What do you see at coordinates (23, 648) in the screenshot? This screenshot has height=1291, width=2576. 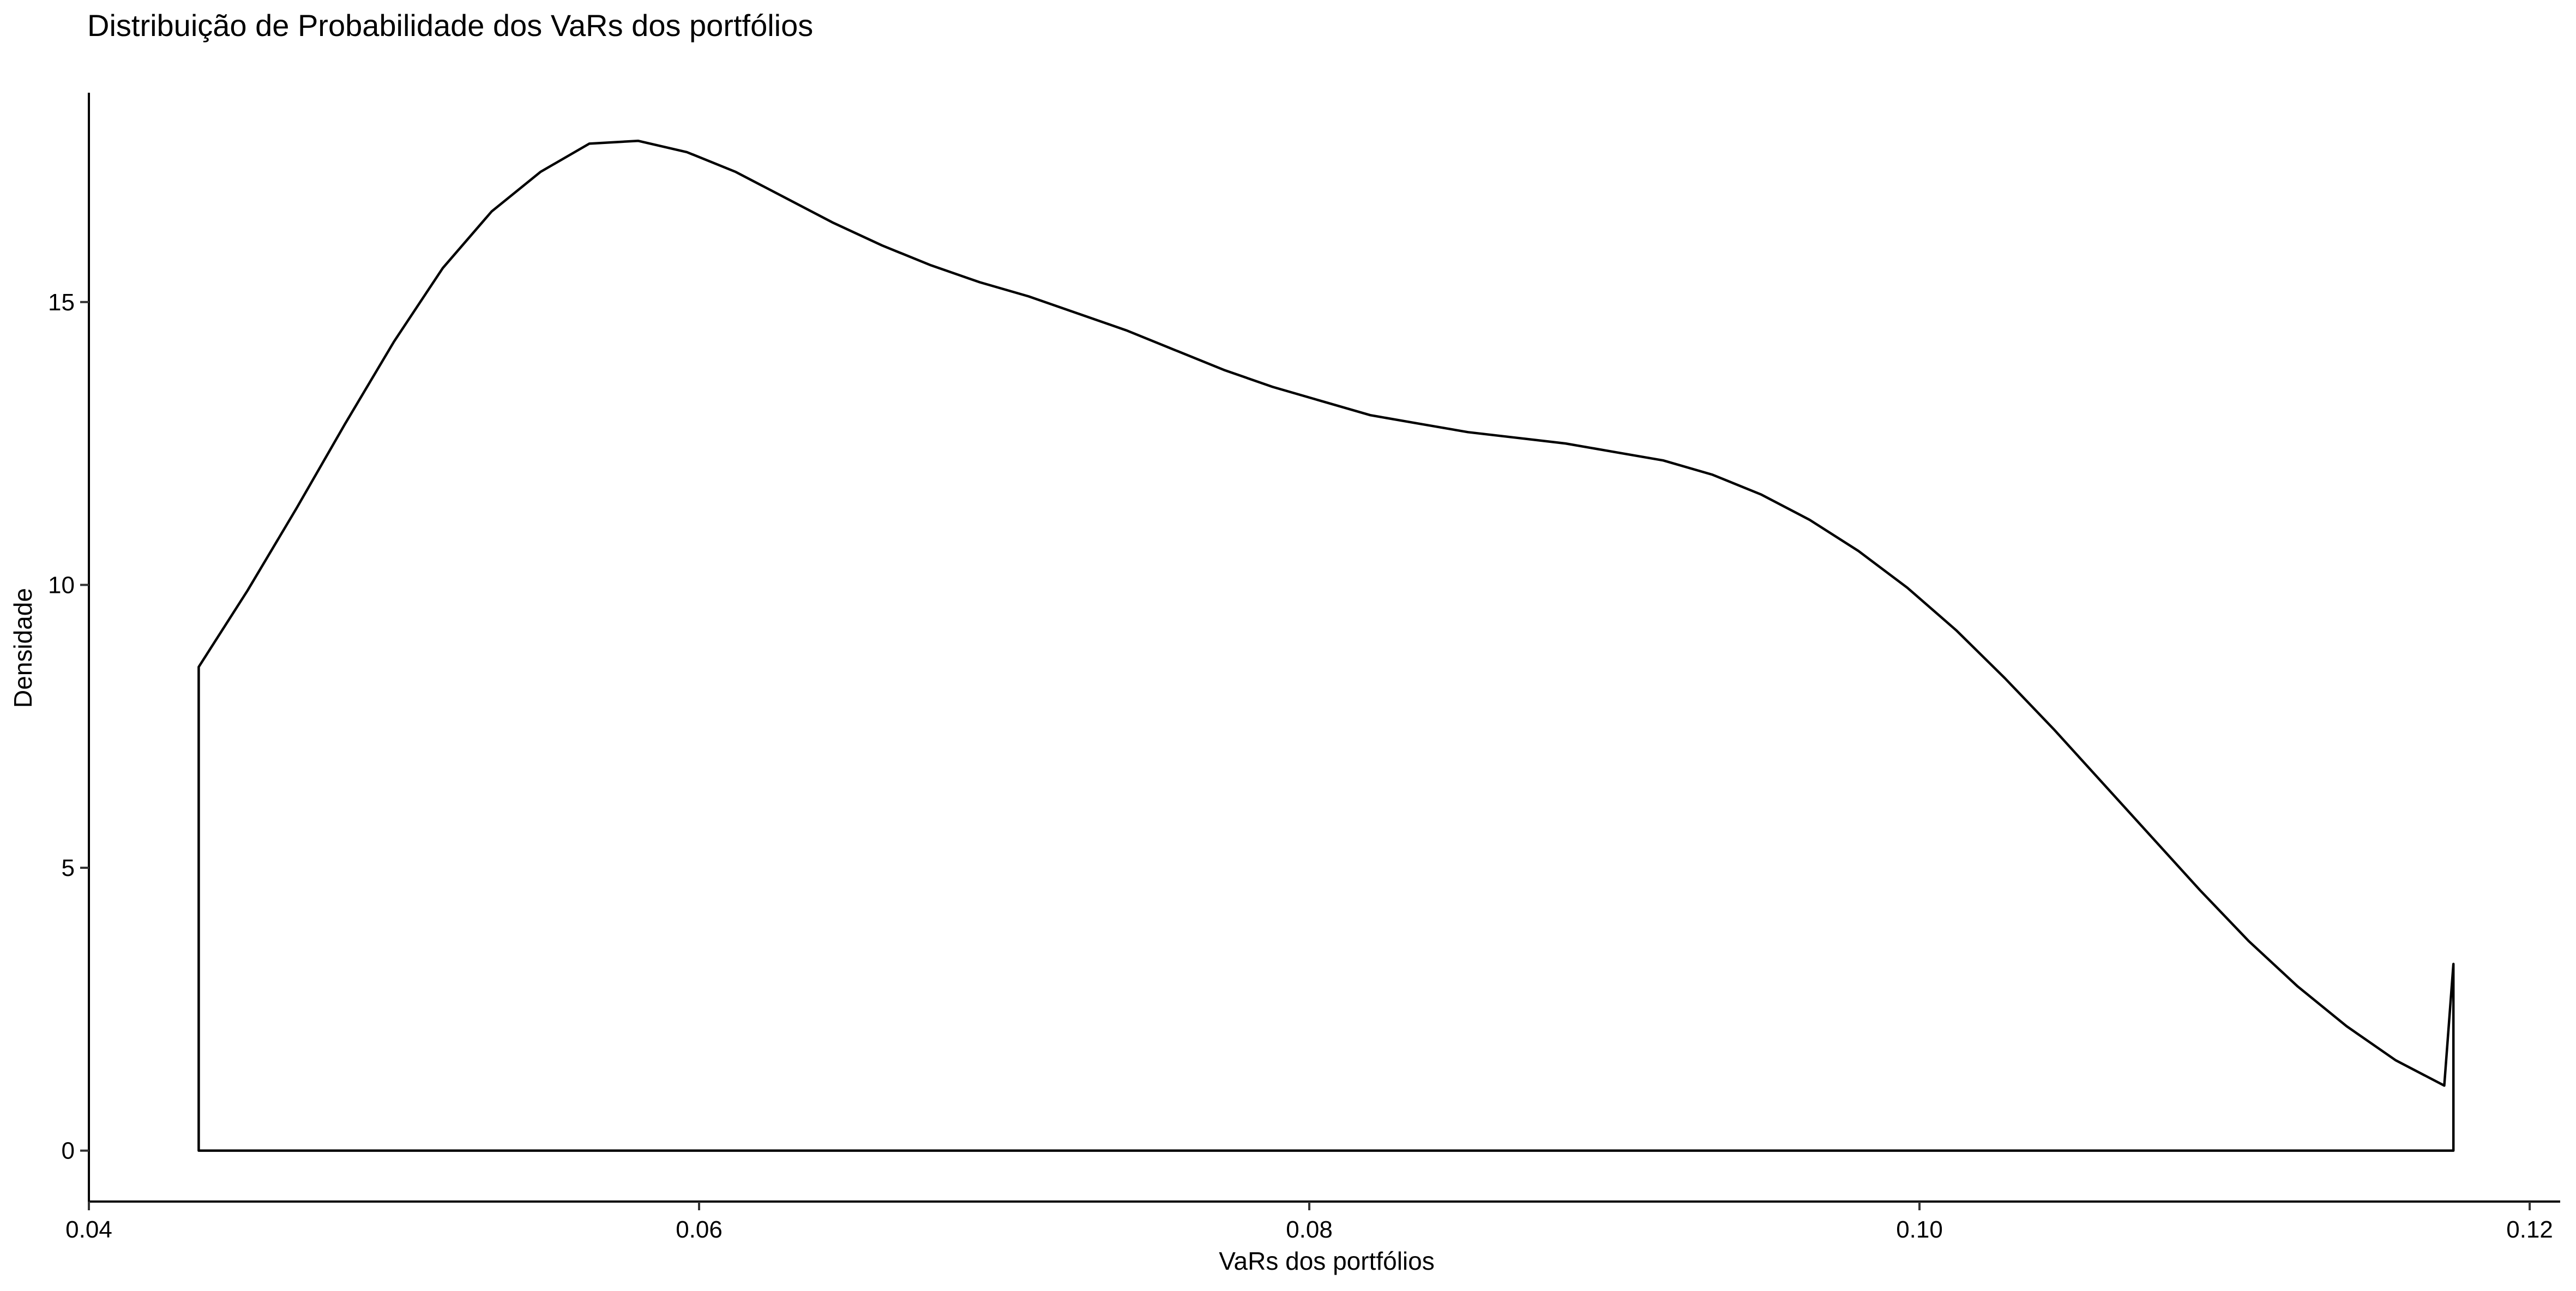 I see `y-axis-title: Densidade` at bounding box center [23, 648].